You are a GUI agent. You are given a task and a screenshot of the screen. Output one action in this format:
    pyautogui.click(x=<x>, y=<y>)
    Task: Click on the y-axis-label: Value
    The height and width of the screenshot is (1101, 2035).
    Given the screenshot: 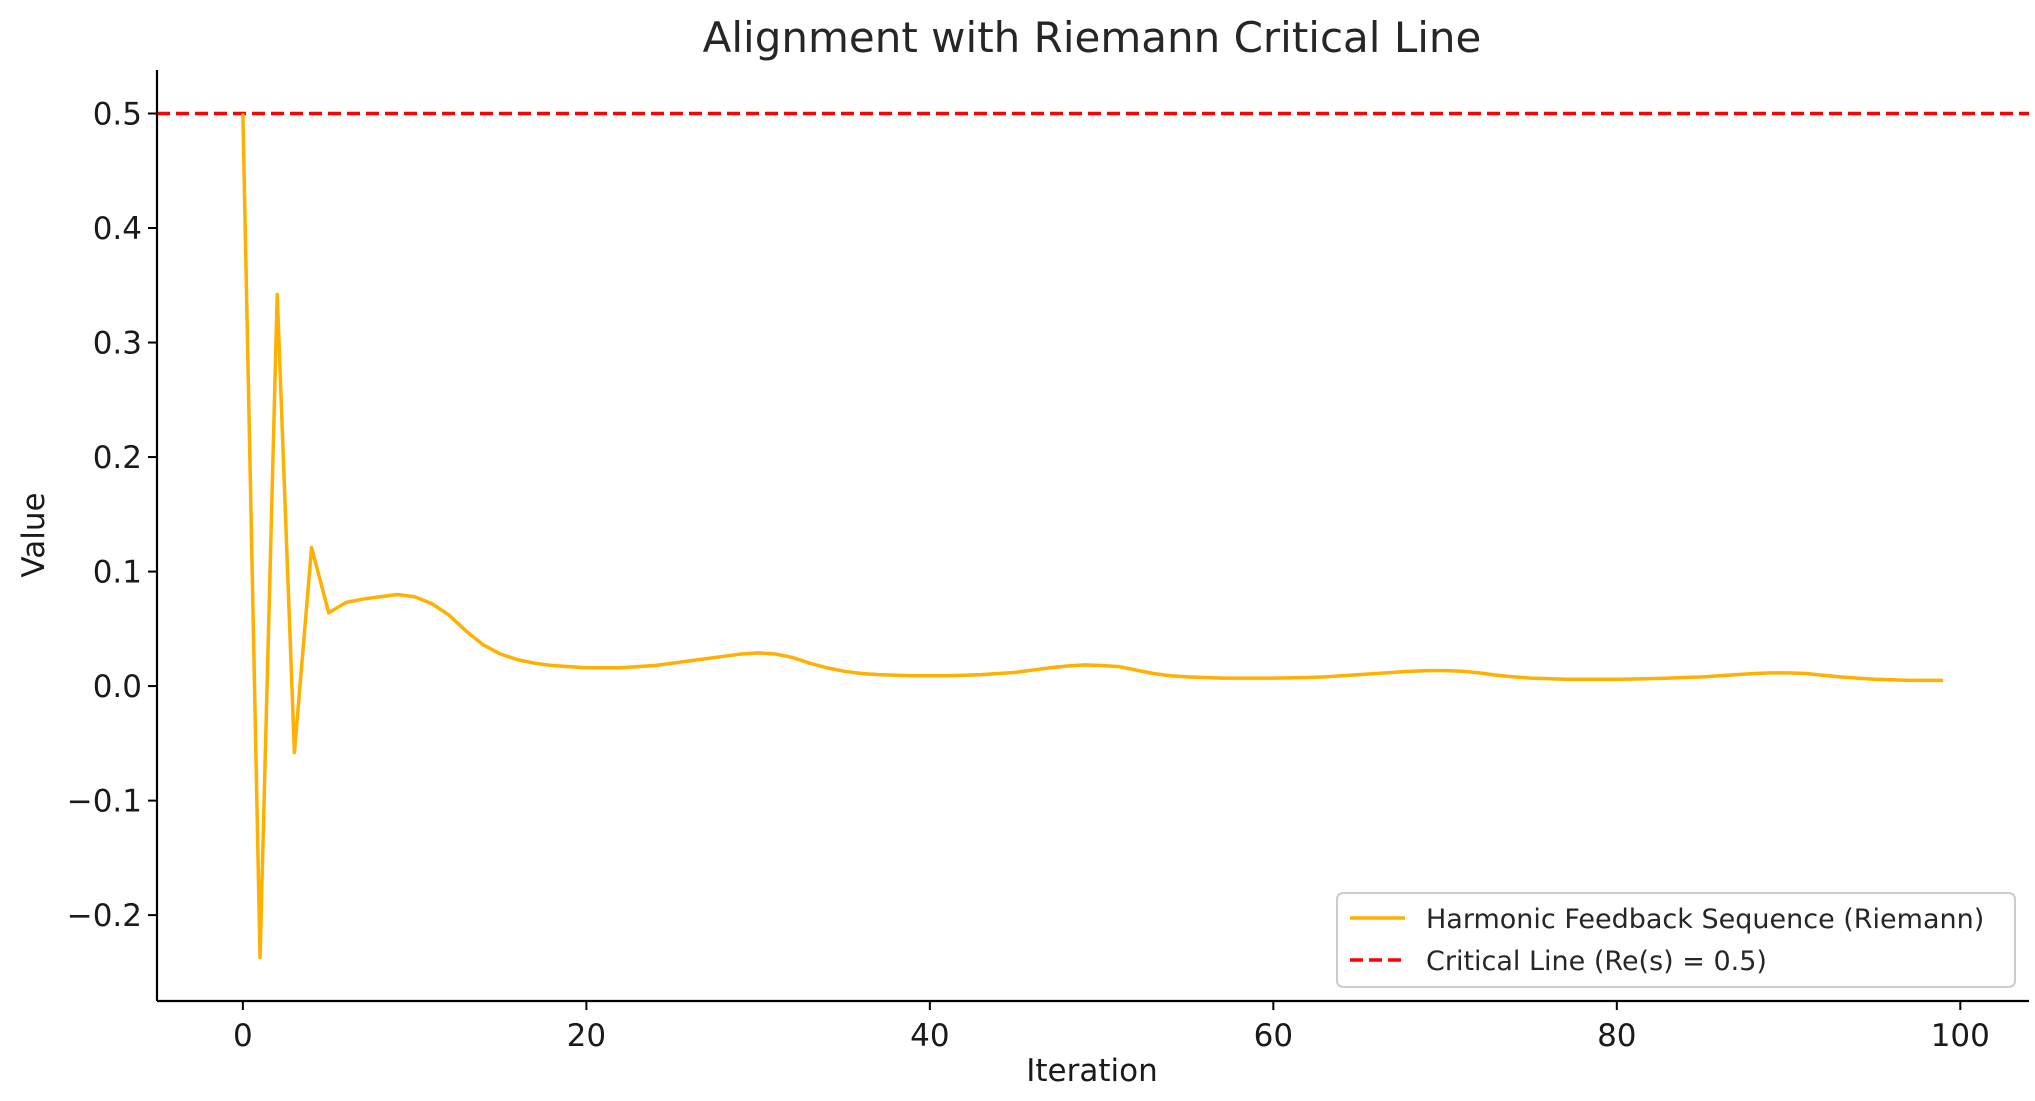 What is the action you would take?
    pyautogui.click(x=34, y=534)
    